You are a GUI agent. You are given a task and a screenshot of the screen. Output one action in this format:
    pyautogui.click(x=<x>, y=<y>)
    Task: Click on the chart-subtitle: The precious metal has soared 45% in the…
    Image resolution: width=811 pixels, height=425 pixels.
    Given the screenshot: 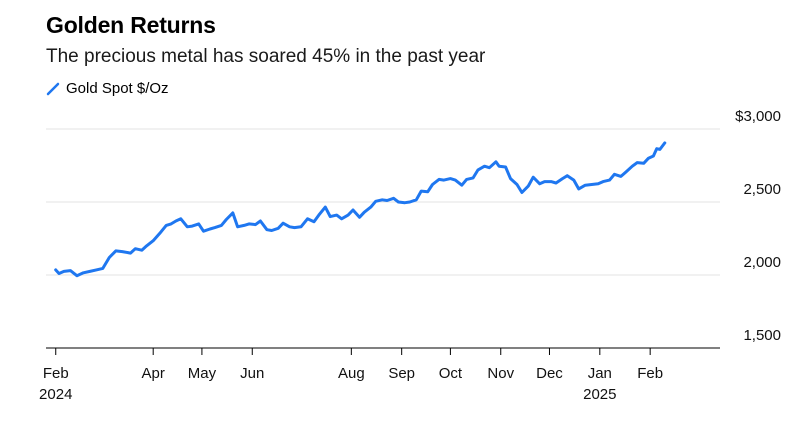 What is the action you would take?
    pyautogui.click(x=266, y=56)
    